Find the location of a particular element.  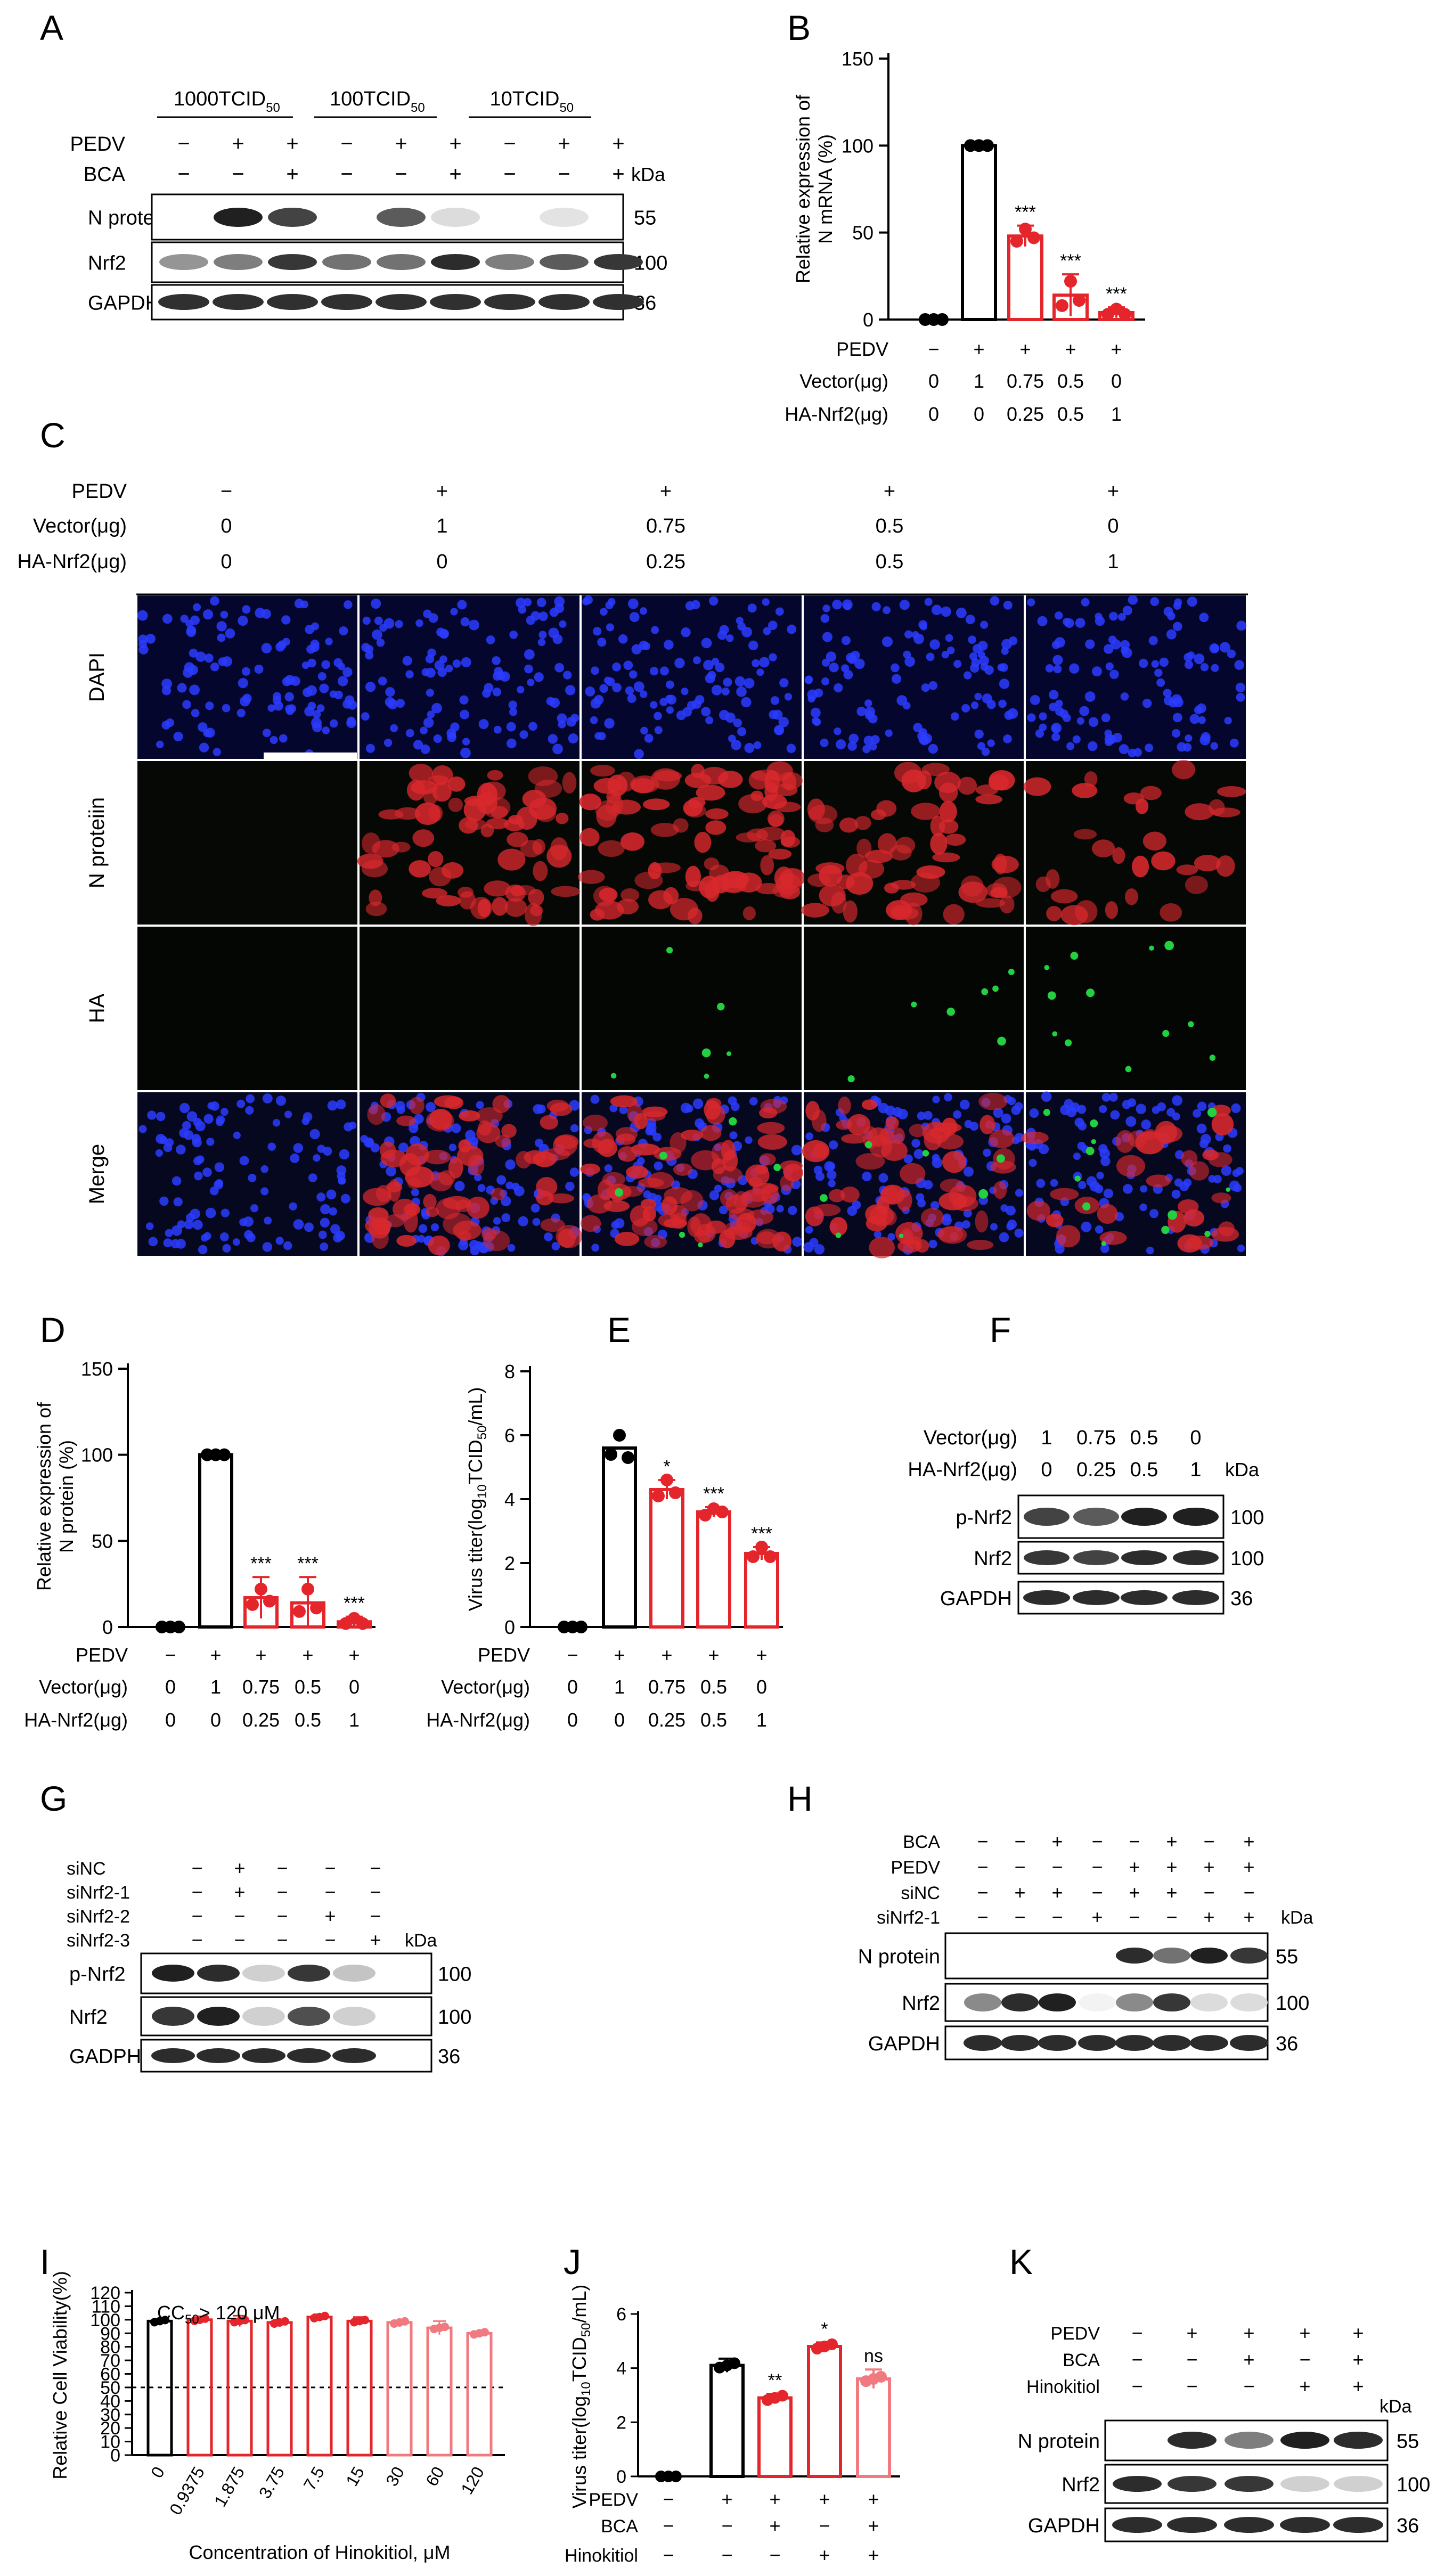

J-sign: + is located at coordinates (873, 2526).